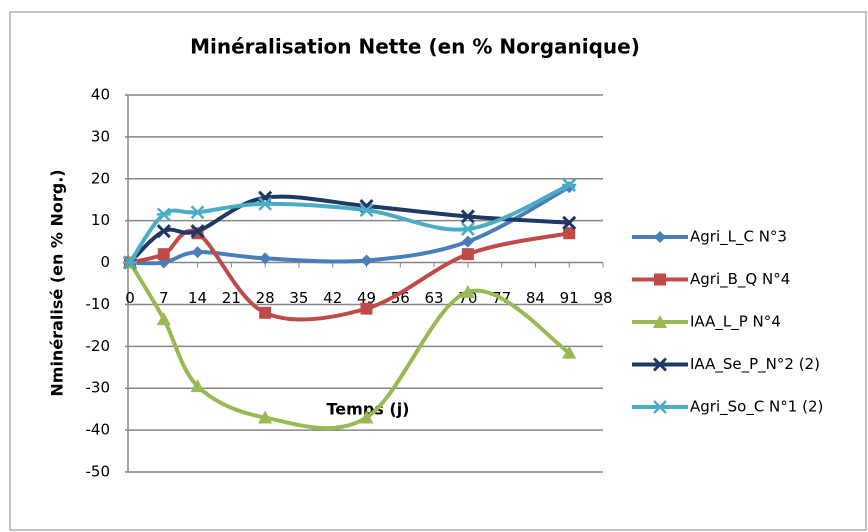  Describe the element at coordinates (265, 298) in the screenshot. I see `x-tick-label: 28` at that location.